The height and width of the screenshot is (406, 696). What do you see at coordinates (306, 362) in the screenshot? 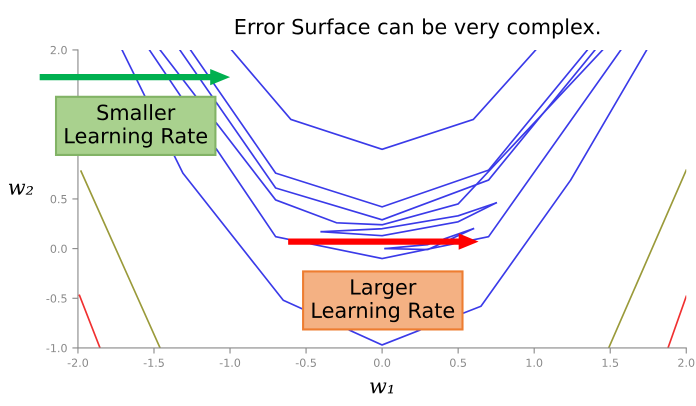
I see `x-tick-label: -0.5` at bounding box center [306, 362].